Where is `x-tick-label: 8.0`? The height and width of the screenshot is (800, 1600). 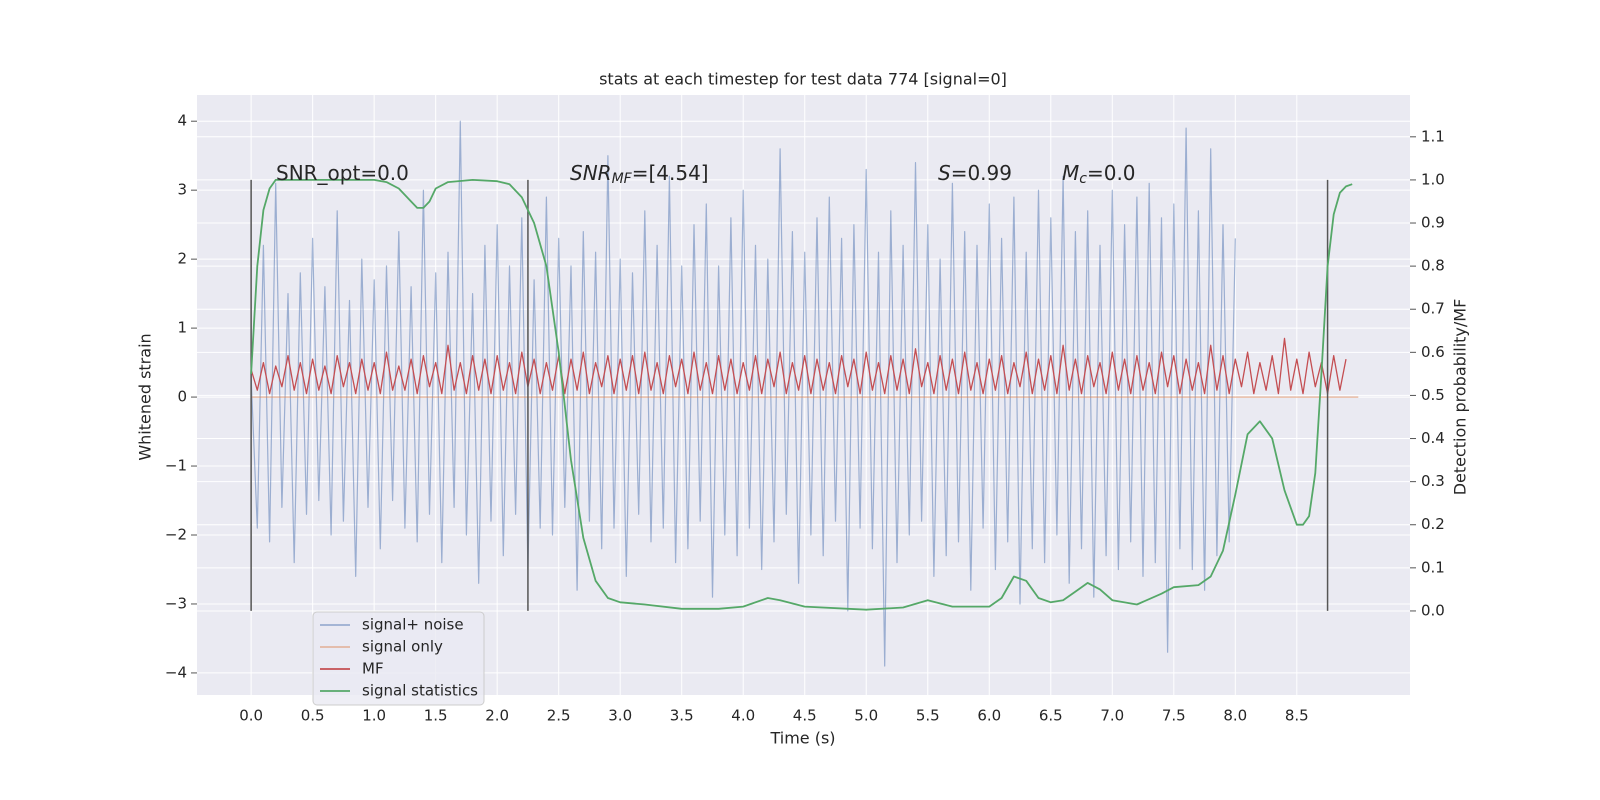
x-tick-label: 8.0 is located at coordinates (1235, 716).